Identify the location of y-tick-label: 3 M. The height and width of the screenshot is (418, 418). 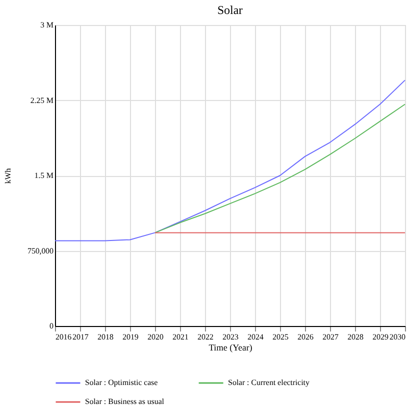
(47, 25).